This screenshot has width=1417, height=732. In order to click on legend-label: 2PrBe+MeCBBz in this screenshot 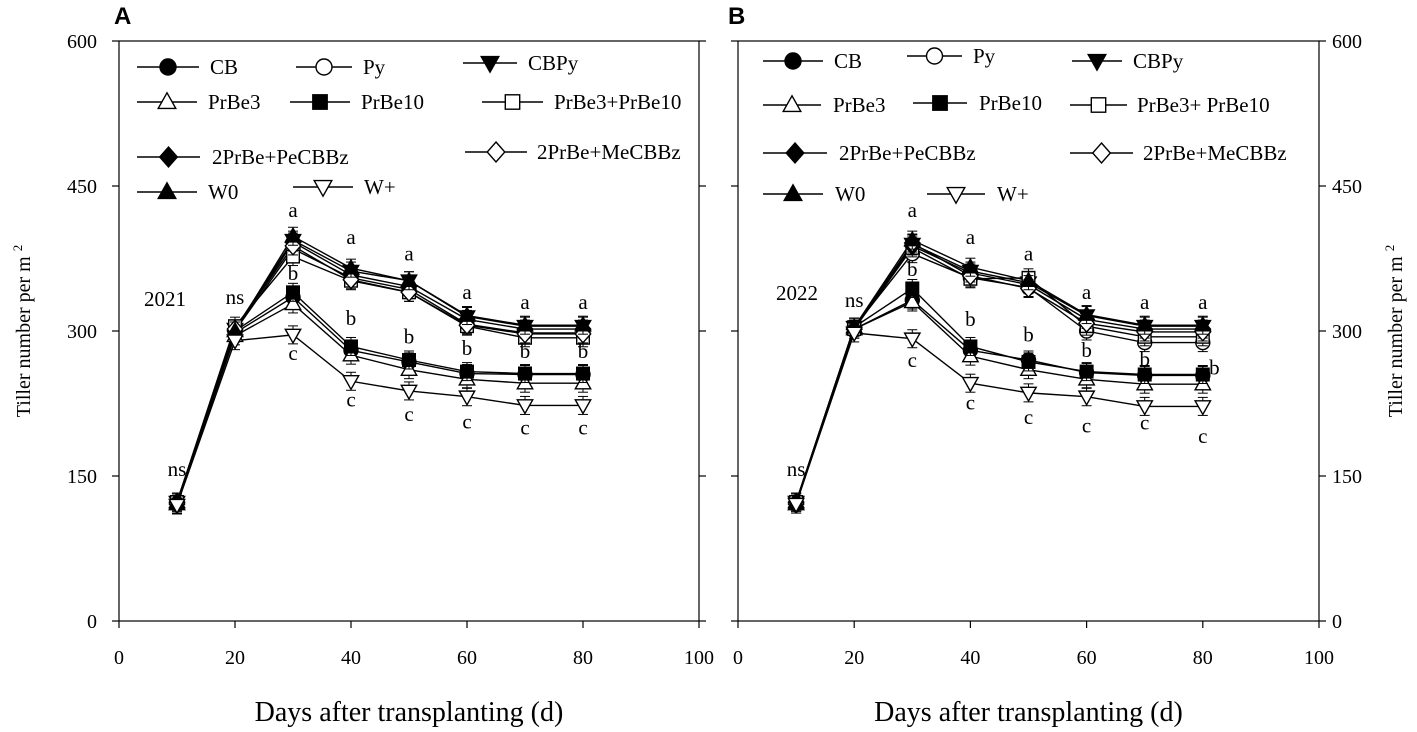, I will do `click(609, 152)`.